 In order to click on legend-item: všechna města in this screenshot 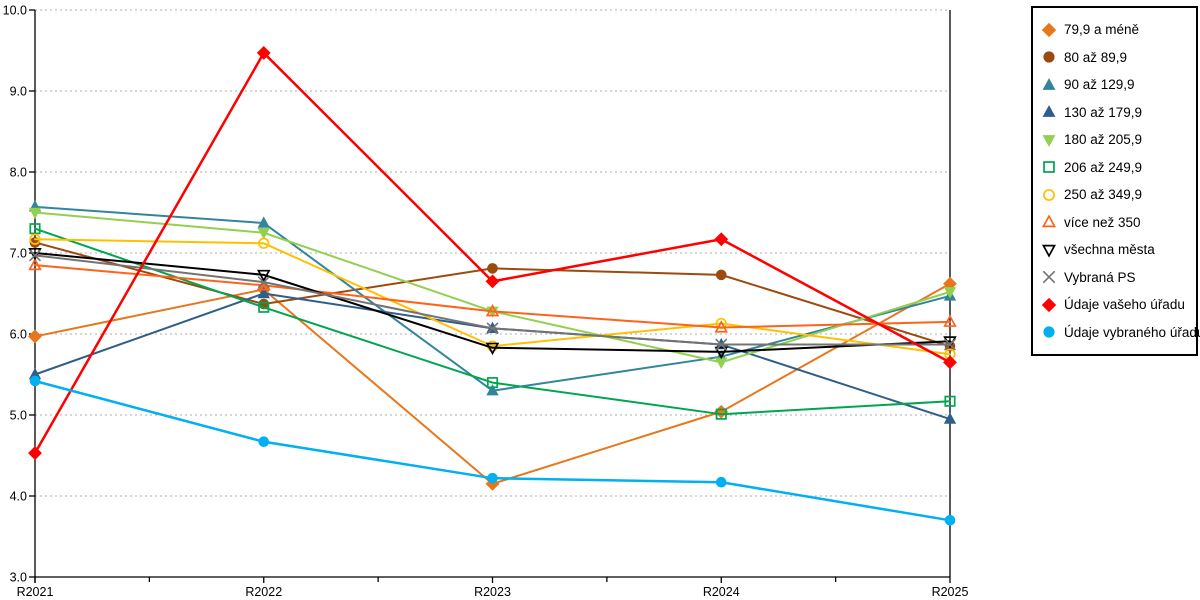, I will do `click(1115, 250)`.